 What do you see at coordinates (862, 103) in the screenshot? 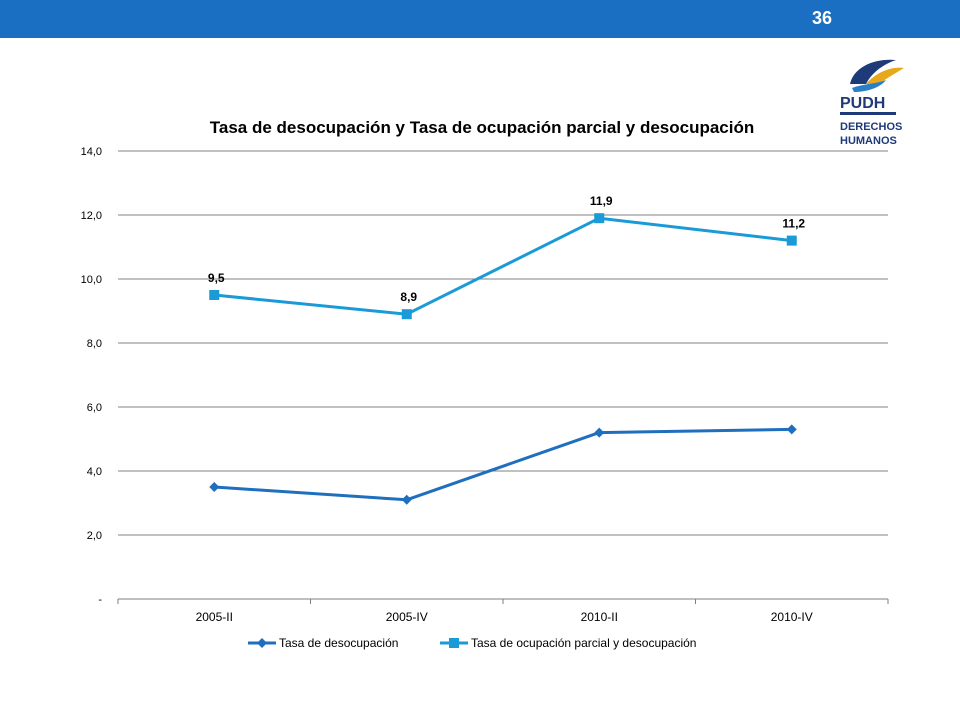
I see `logo-line-1: PUDH` at bounding box center [862, 103].